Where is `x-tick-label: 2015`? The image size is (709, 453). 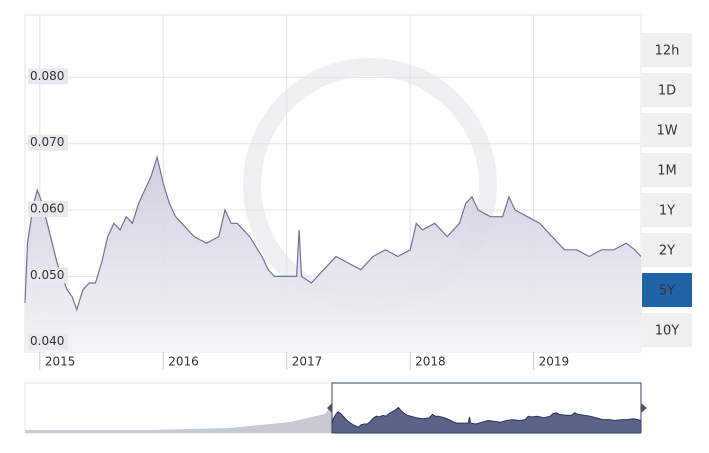
x-tick-label: 2015 is located at coordinates (60, 362).